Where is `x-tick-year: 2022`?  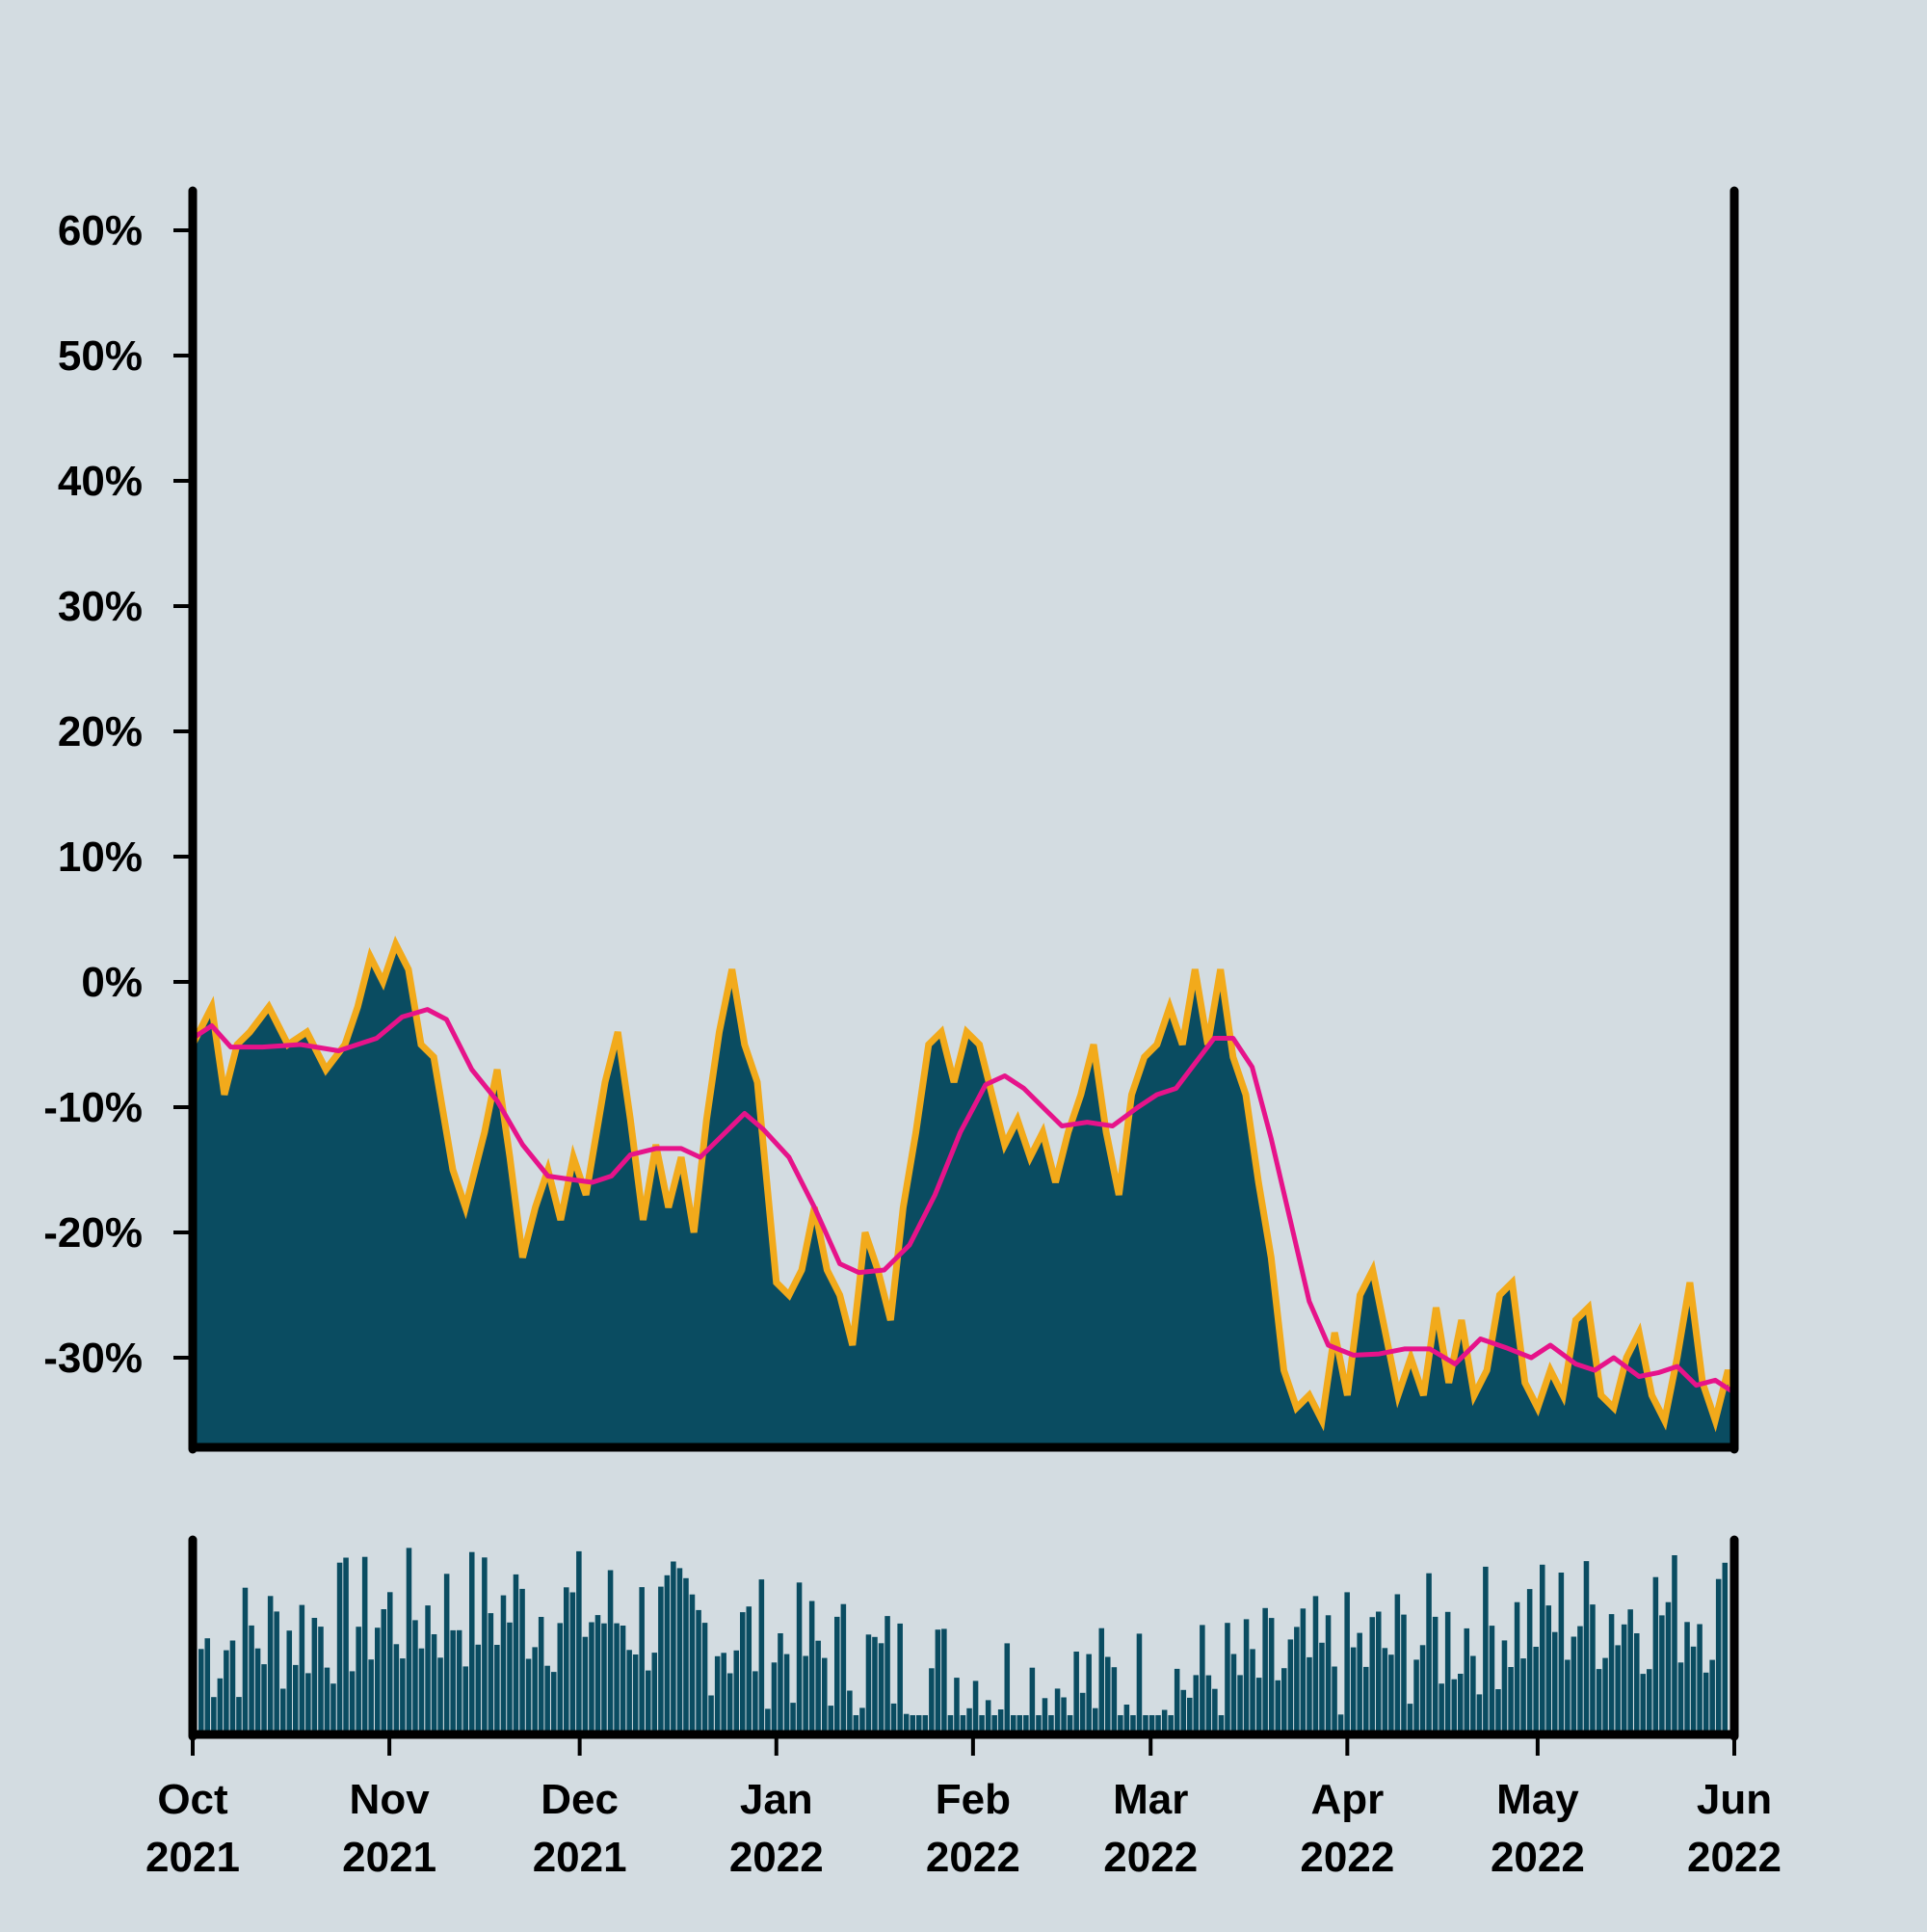
x-tick-year: 2022 is located at coordinates (1150, 1857).